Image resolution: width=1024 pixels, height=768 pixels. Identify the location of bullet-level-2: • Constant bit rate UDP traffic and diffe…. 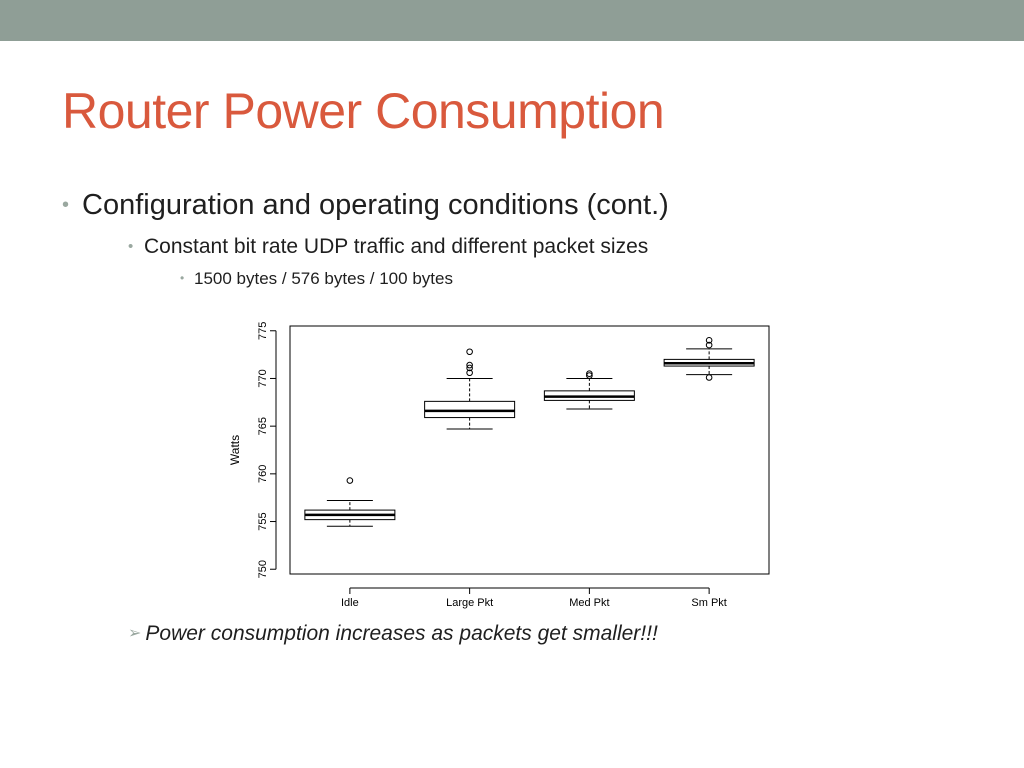
(388, 247).